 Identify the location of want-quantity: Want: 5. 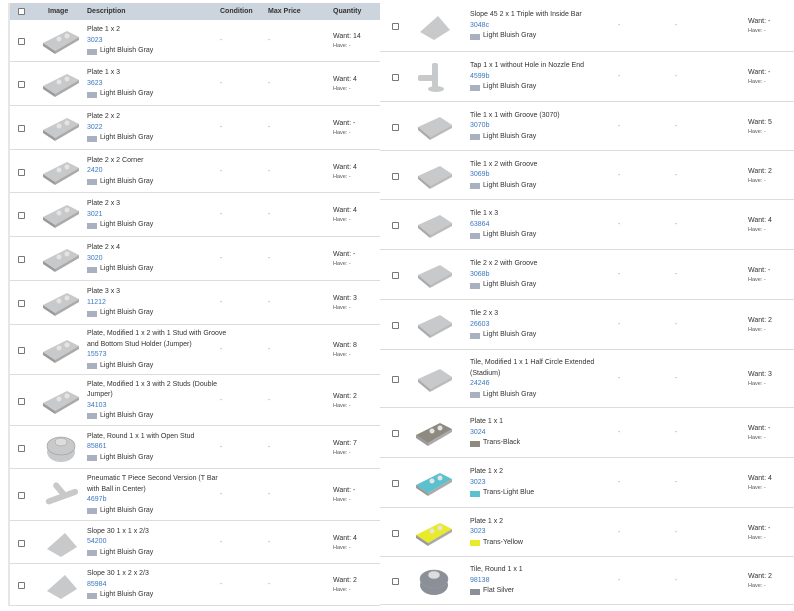
(760, 122).